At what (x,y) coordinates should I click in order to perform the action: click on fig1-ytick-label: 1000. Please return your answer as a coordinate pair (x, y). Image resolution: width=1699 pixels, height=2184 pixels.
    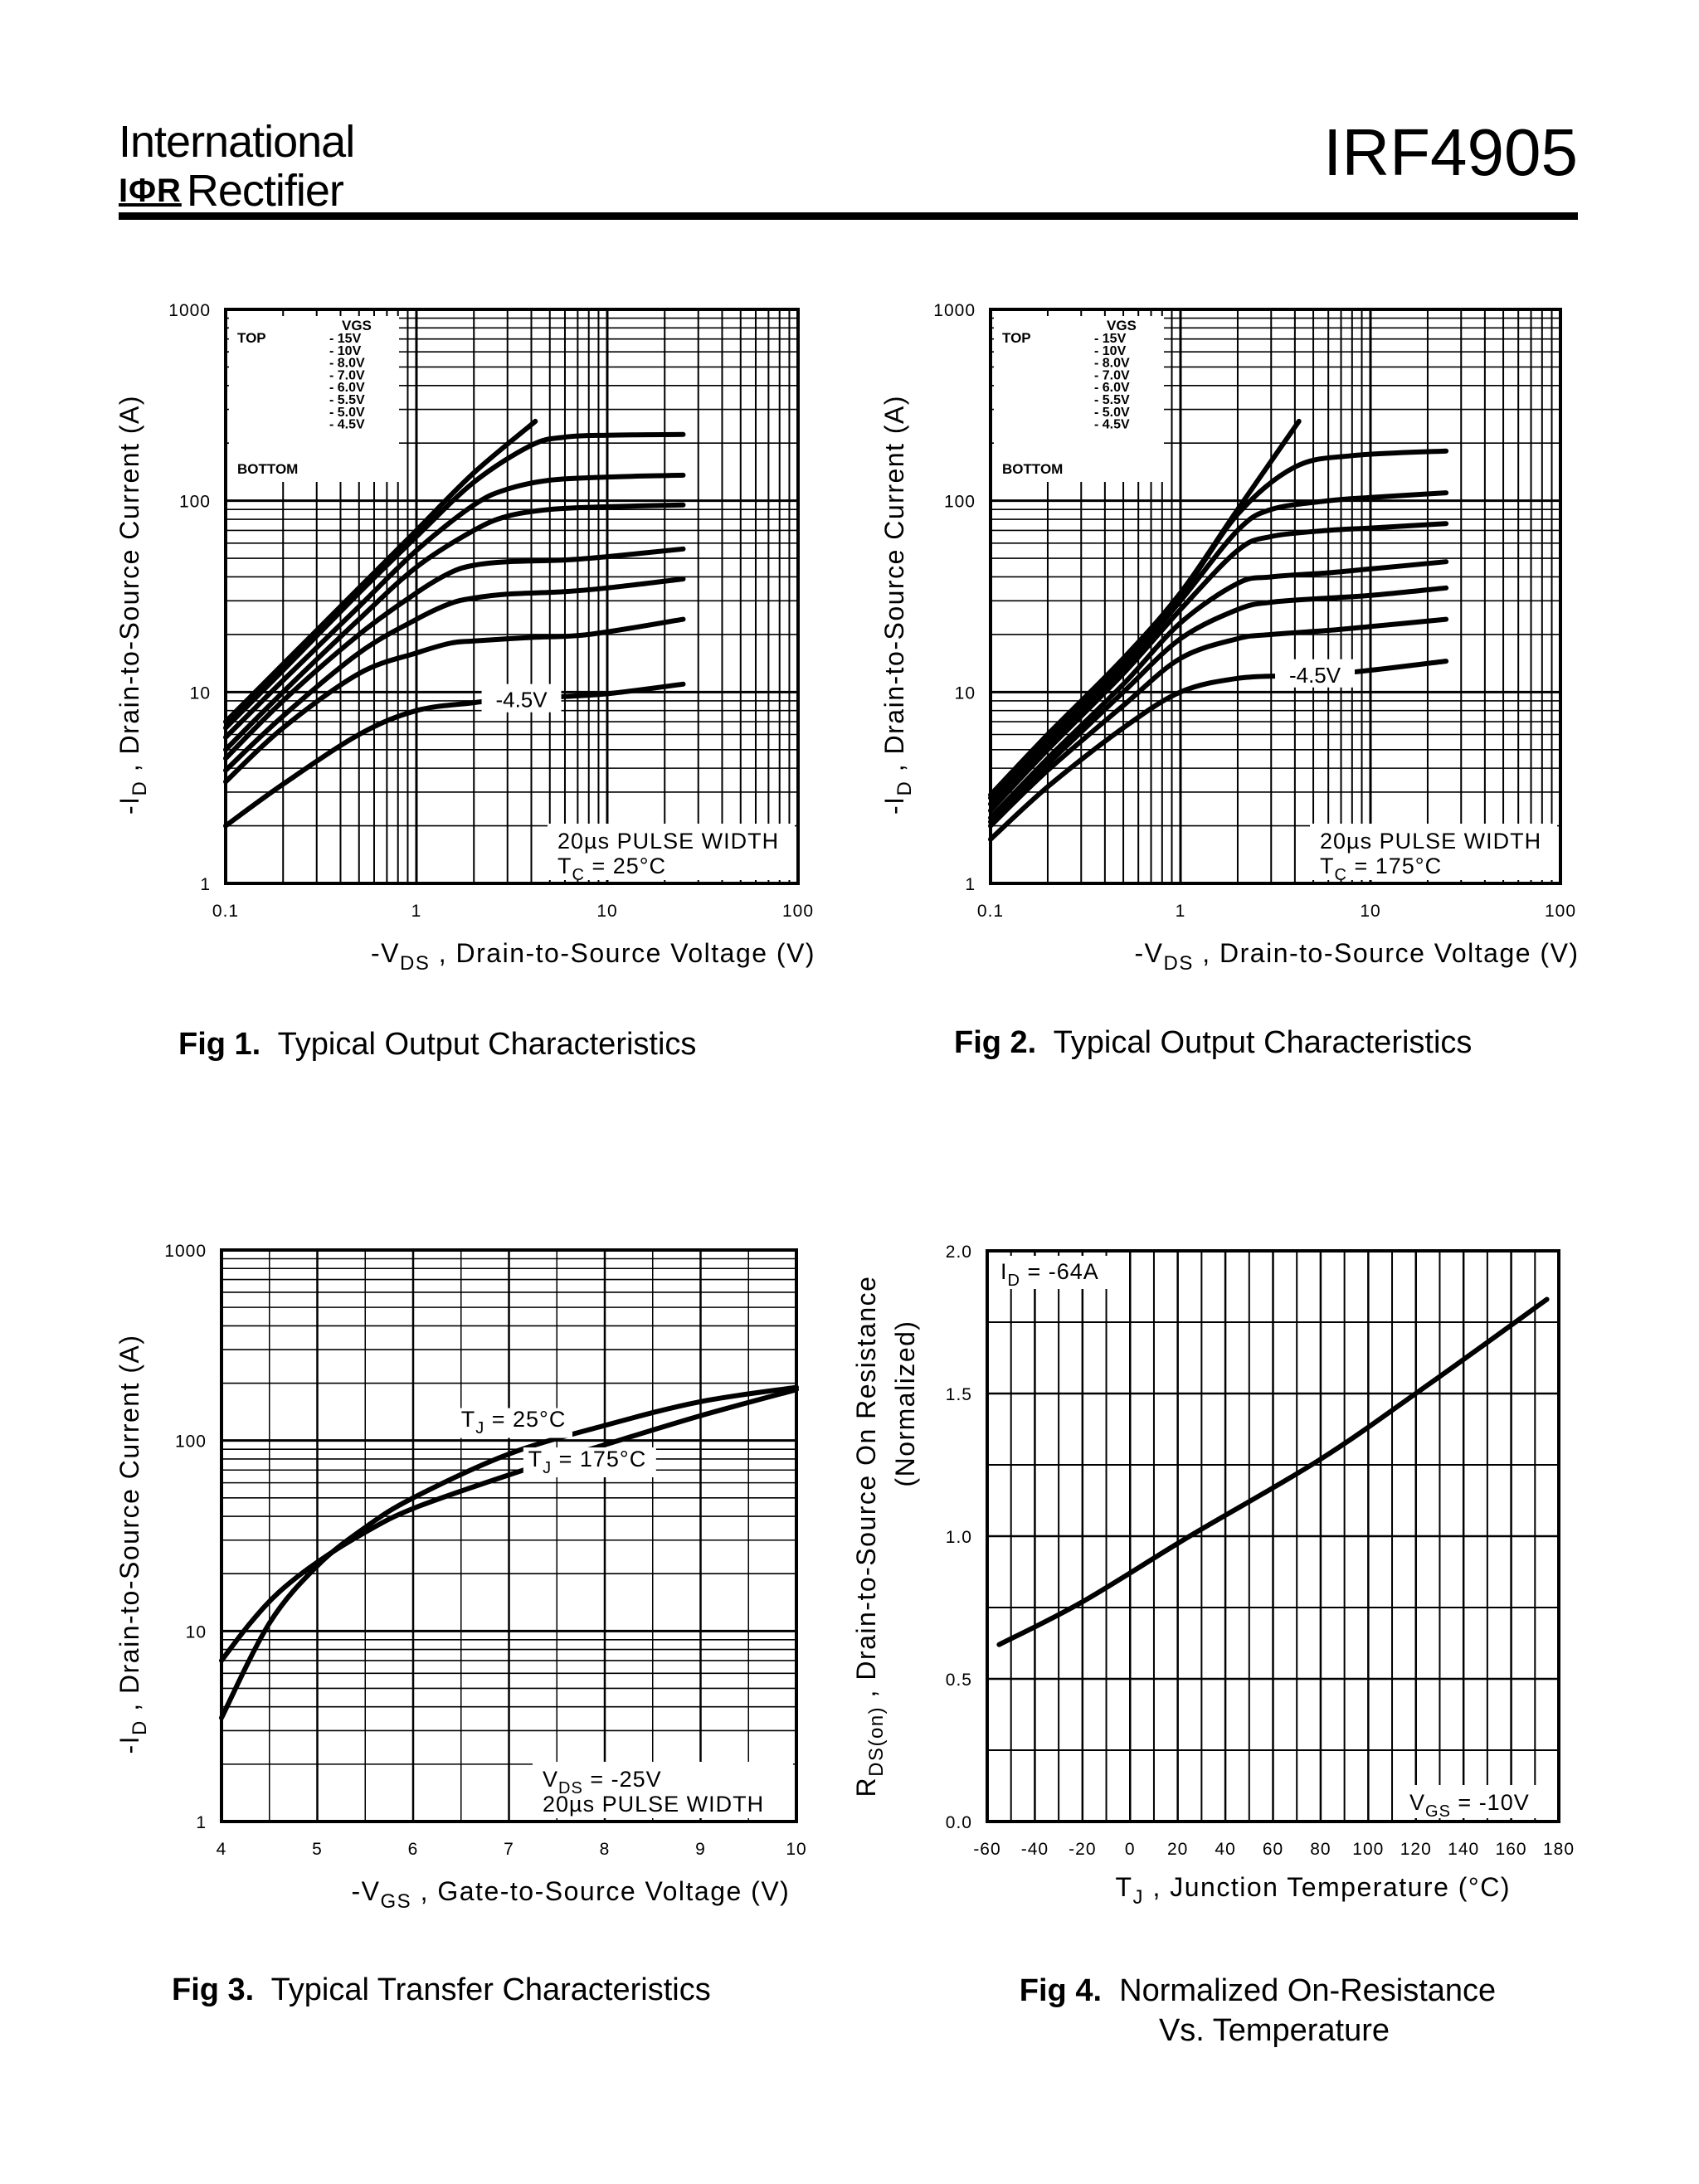
    Looking at the image, I should click on (189, 310).